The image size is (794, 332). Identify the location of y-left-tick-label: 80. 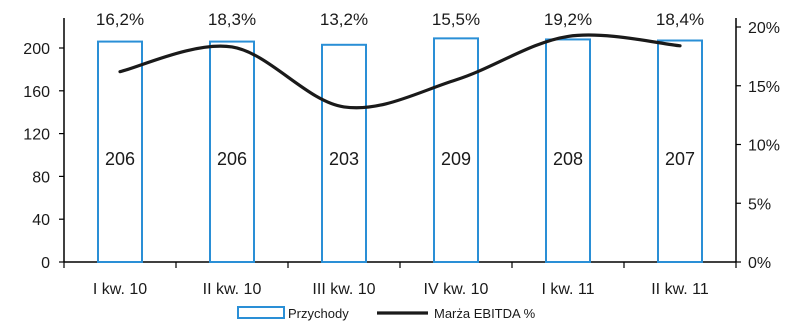
(41, 177).